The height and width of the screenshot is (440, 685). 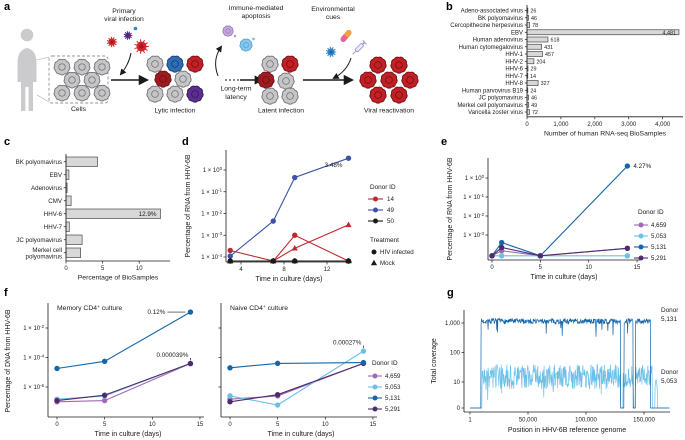 I want to click on lytic-infection-label: Lytic infection, so click(x=175, y=111).